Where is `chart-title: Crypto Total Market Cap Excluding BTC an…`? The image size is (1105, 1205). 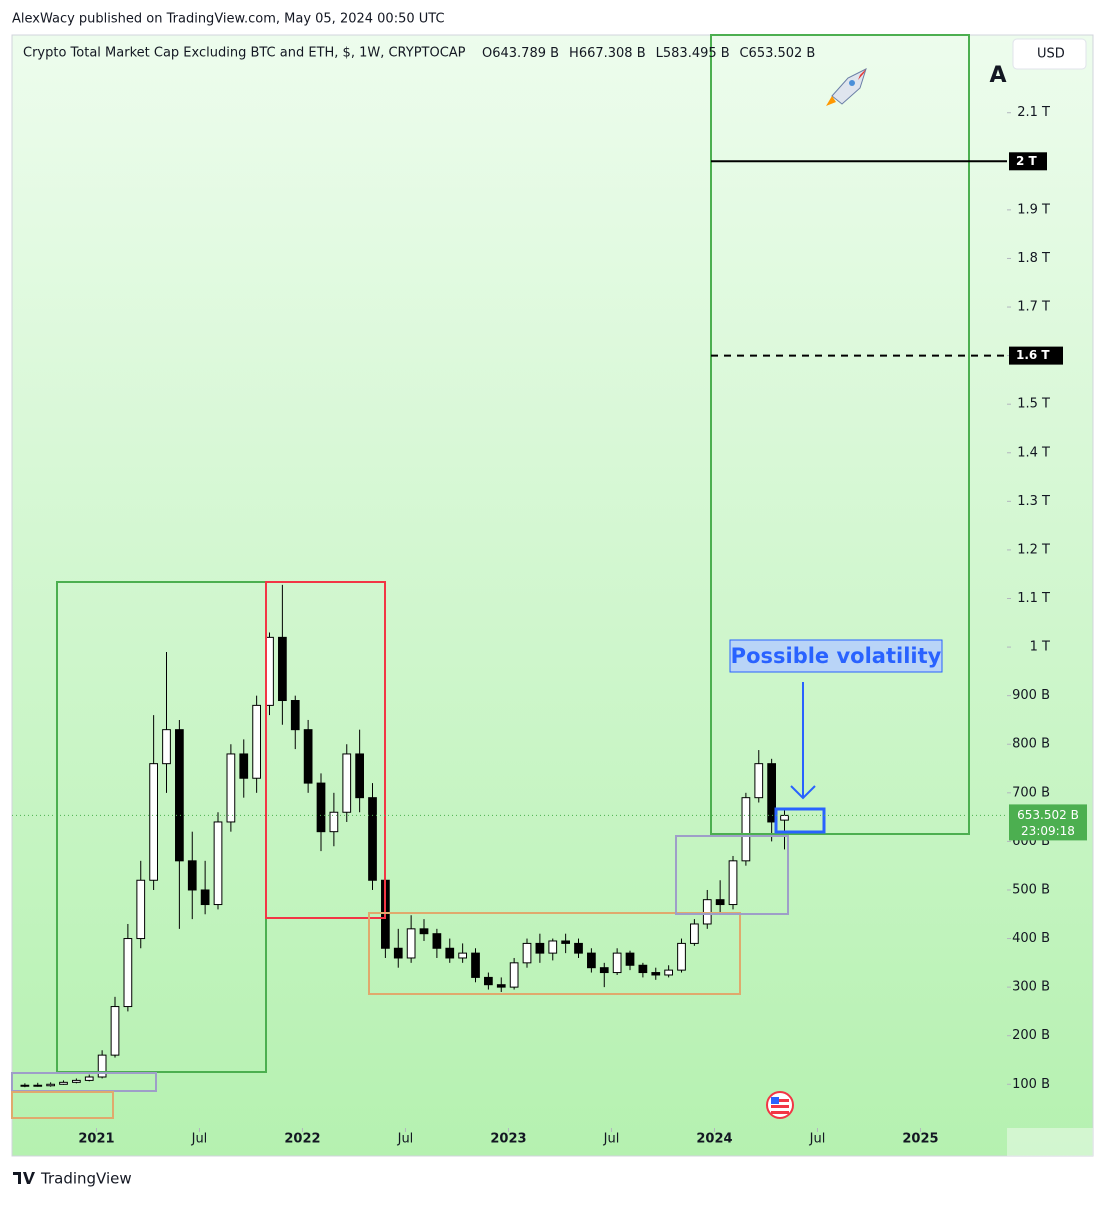
chart-title: Crypto Total Market Cap Excluding BTC an… is located at coordinates (244, 53).